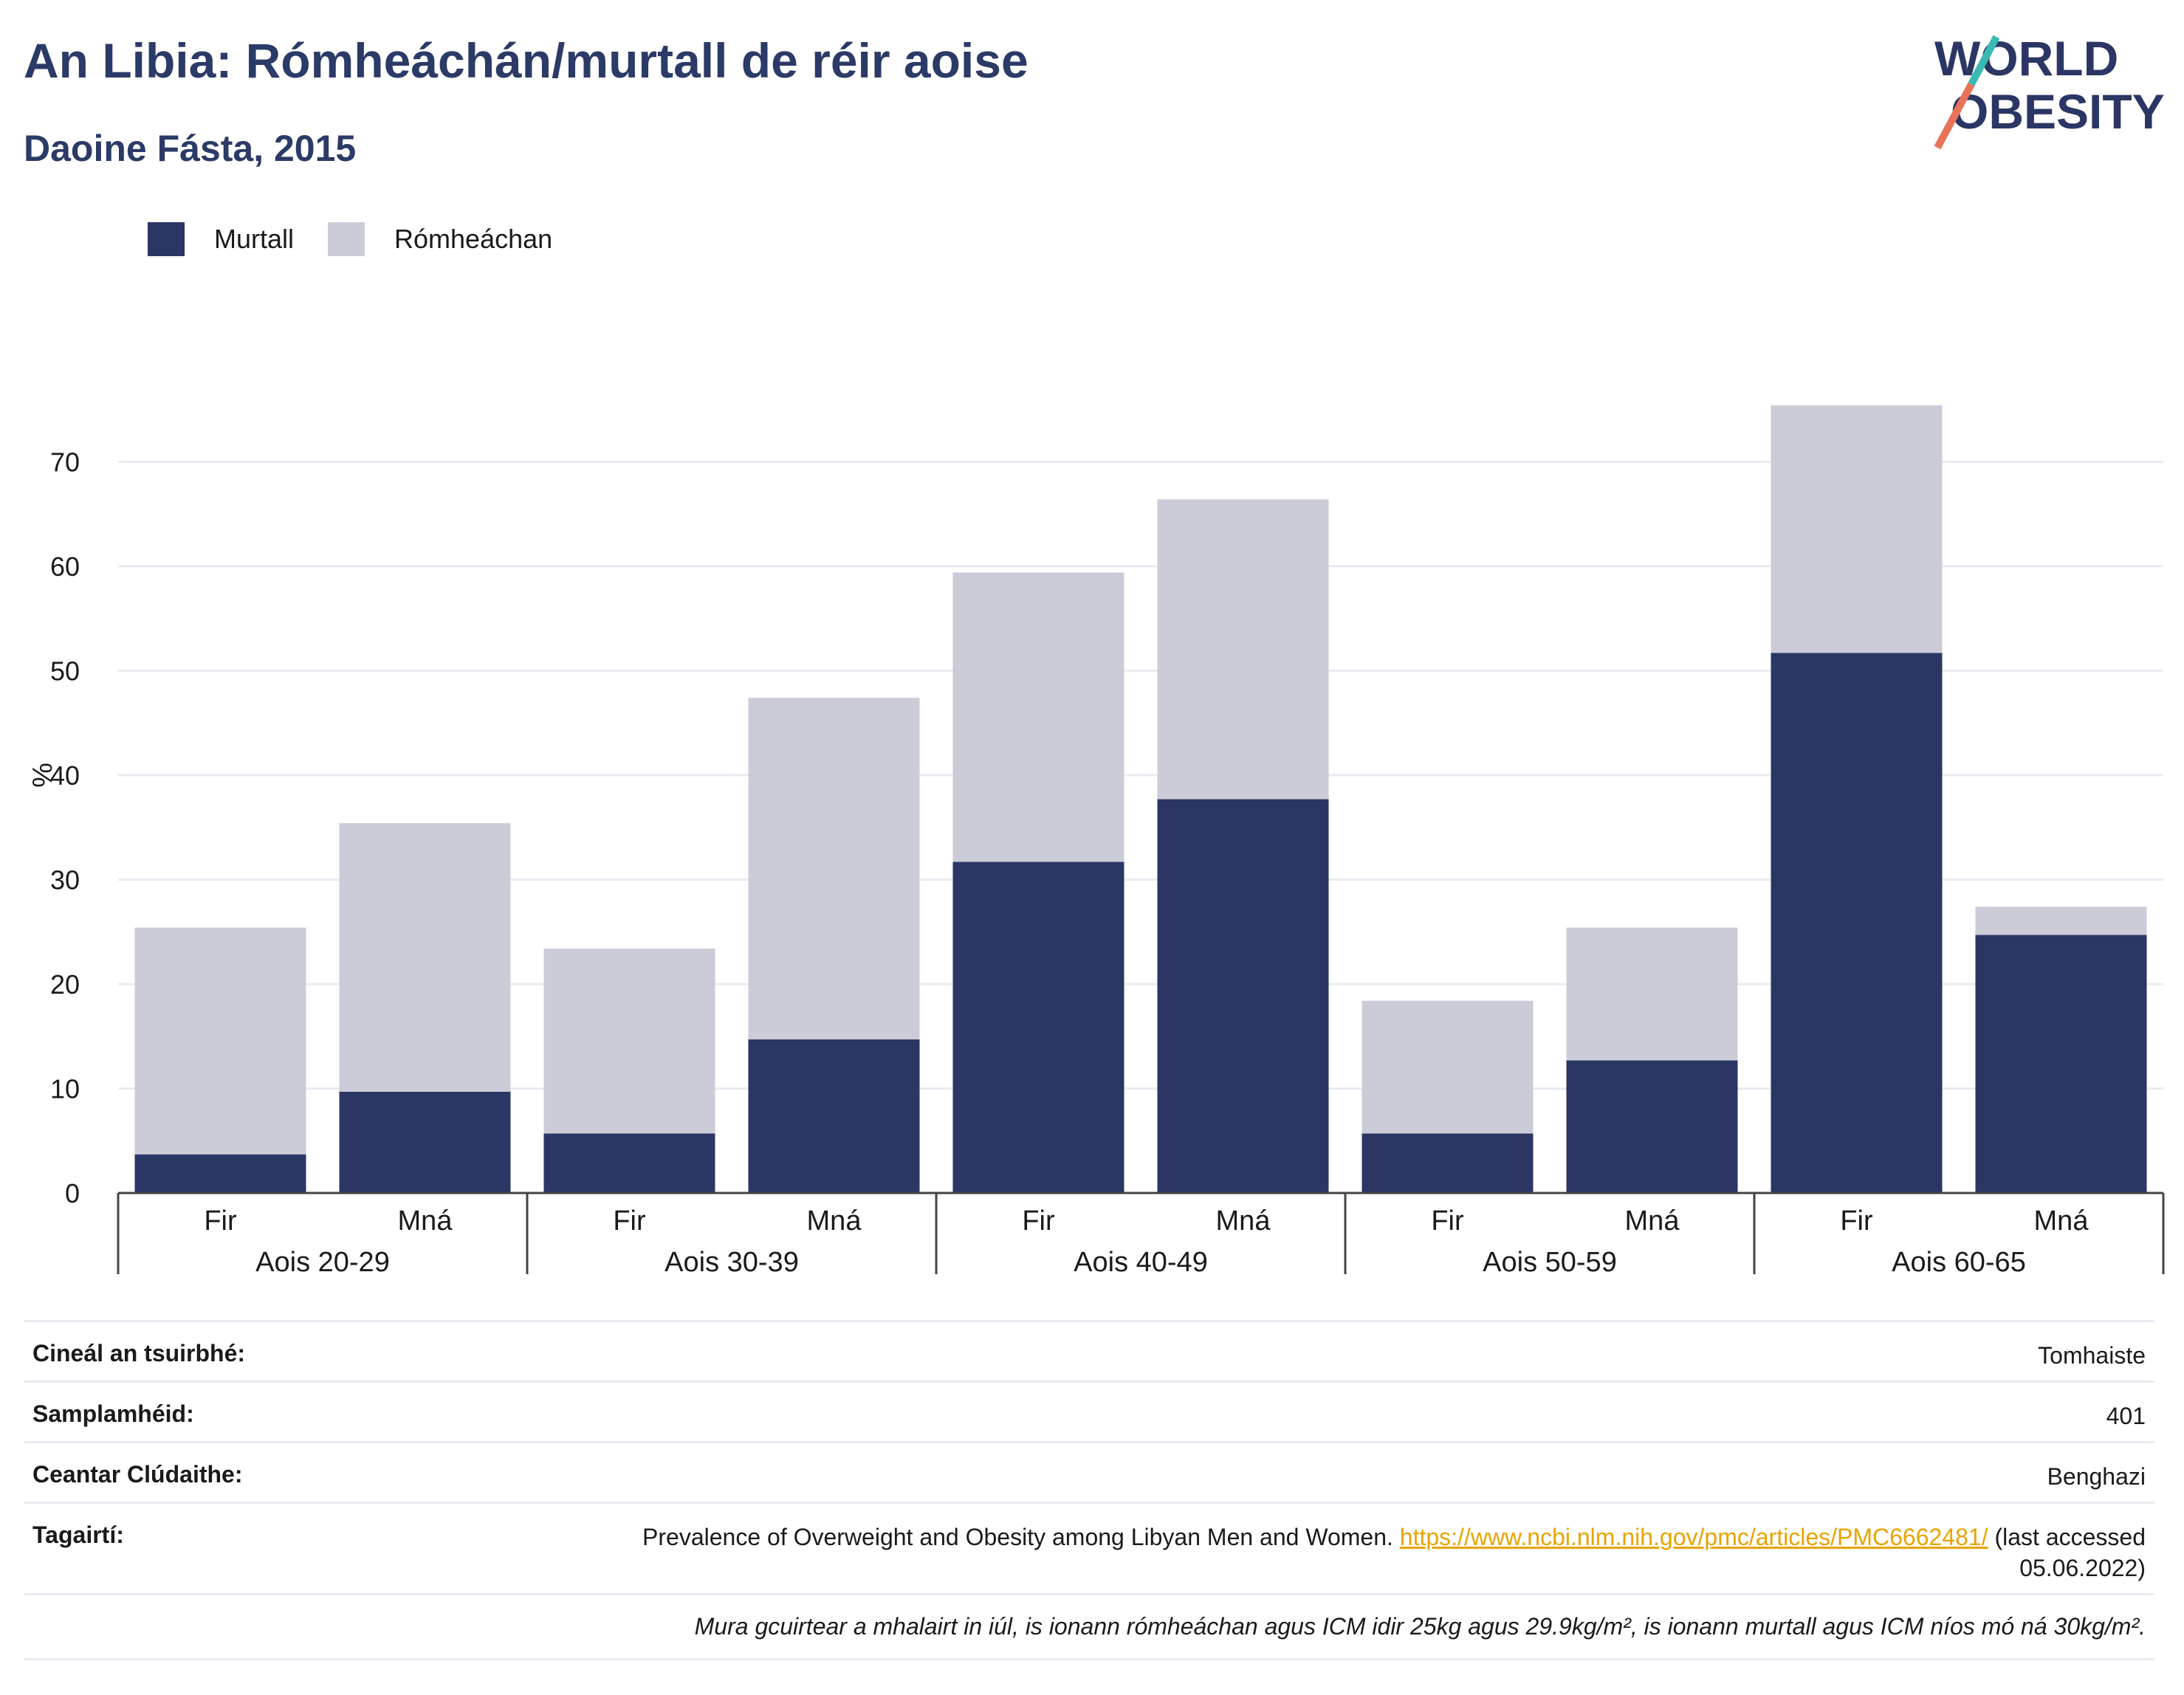 The image size is (2184, 1695). I want to click on y-tick-label: 0, so click(73, 1193).